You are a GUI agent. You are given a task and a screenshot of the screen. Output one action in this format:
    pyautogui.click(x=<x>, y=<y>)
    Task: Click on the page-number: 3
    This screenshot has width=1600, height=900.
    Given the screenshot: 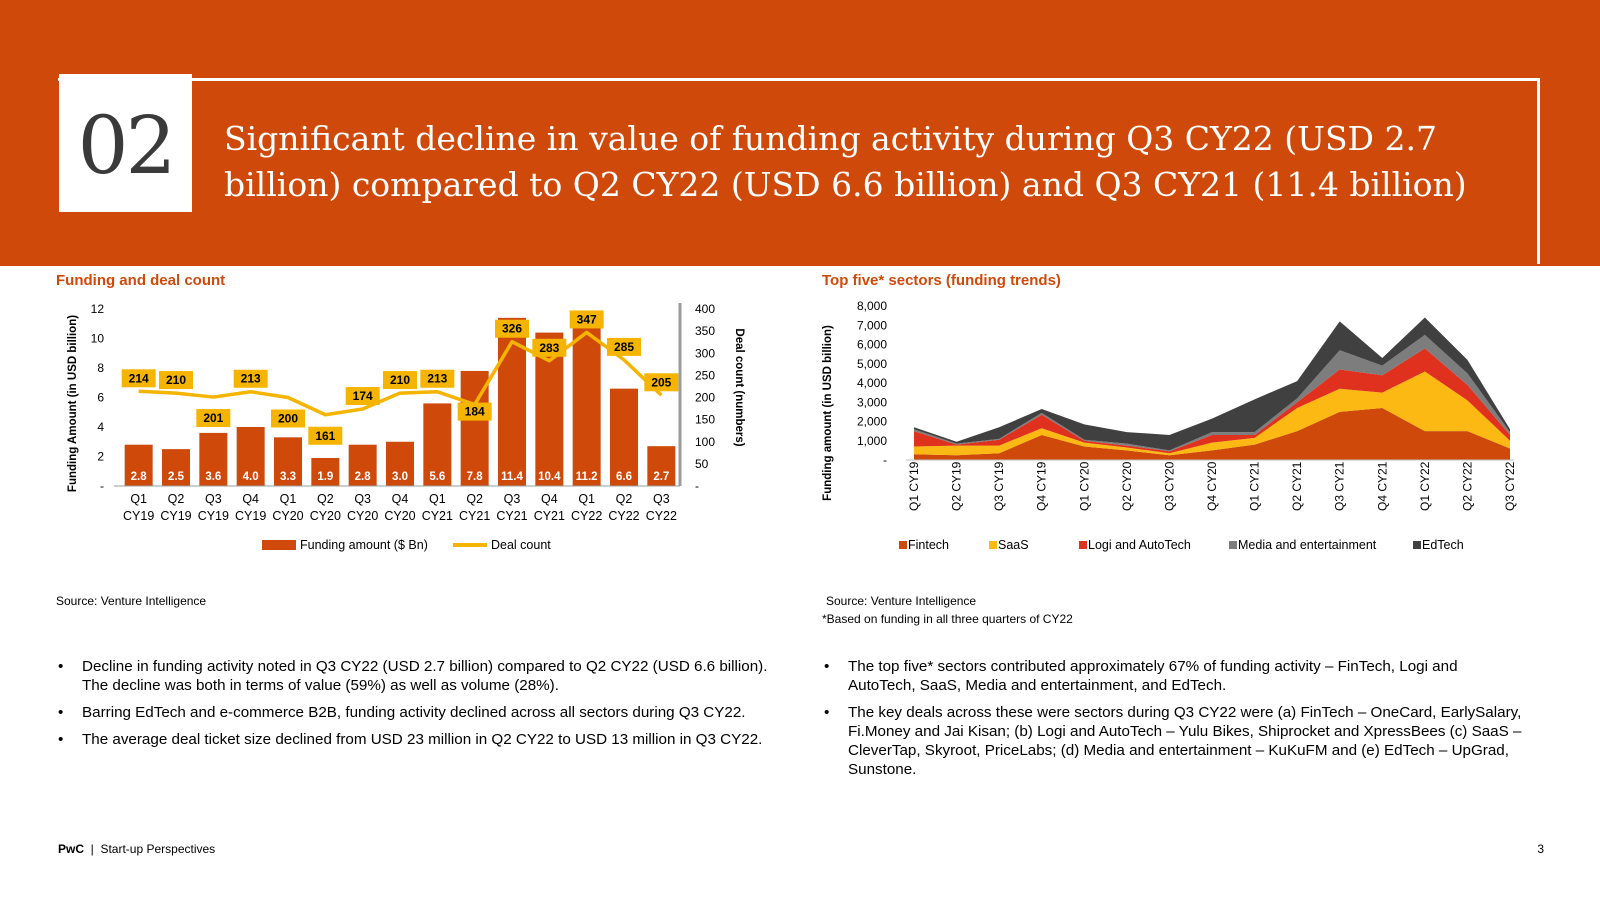 What is the action you would take?
    pyautogui.click(x=1540, y=849)
    